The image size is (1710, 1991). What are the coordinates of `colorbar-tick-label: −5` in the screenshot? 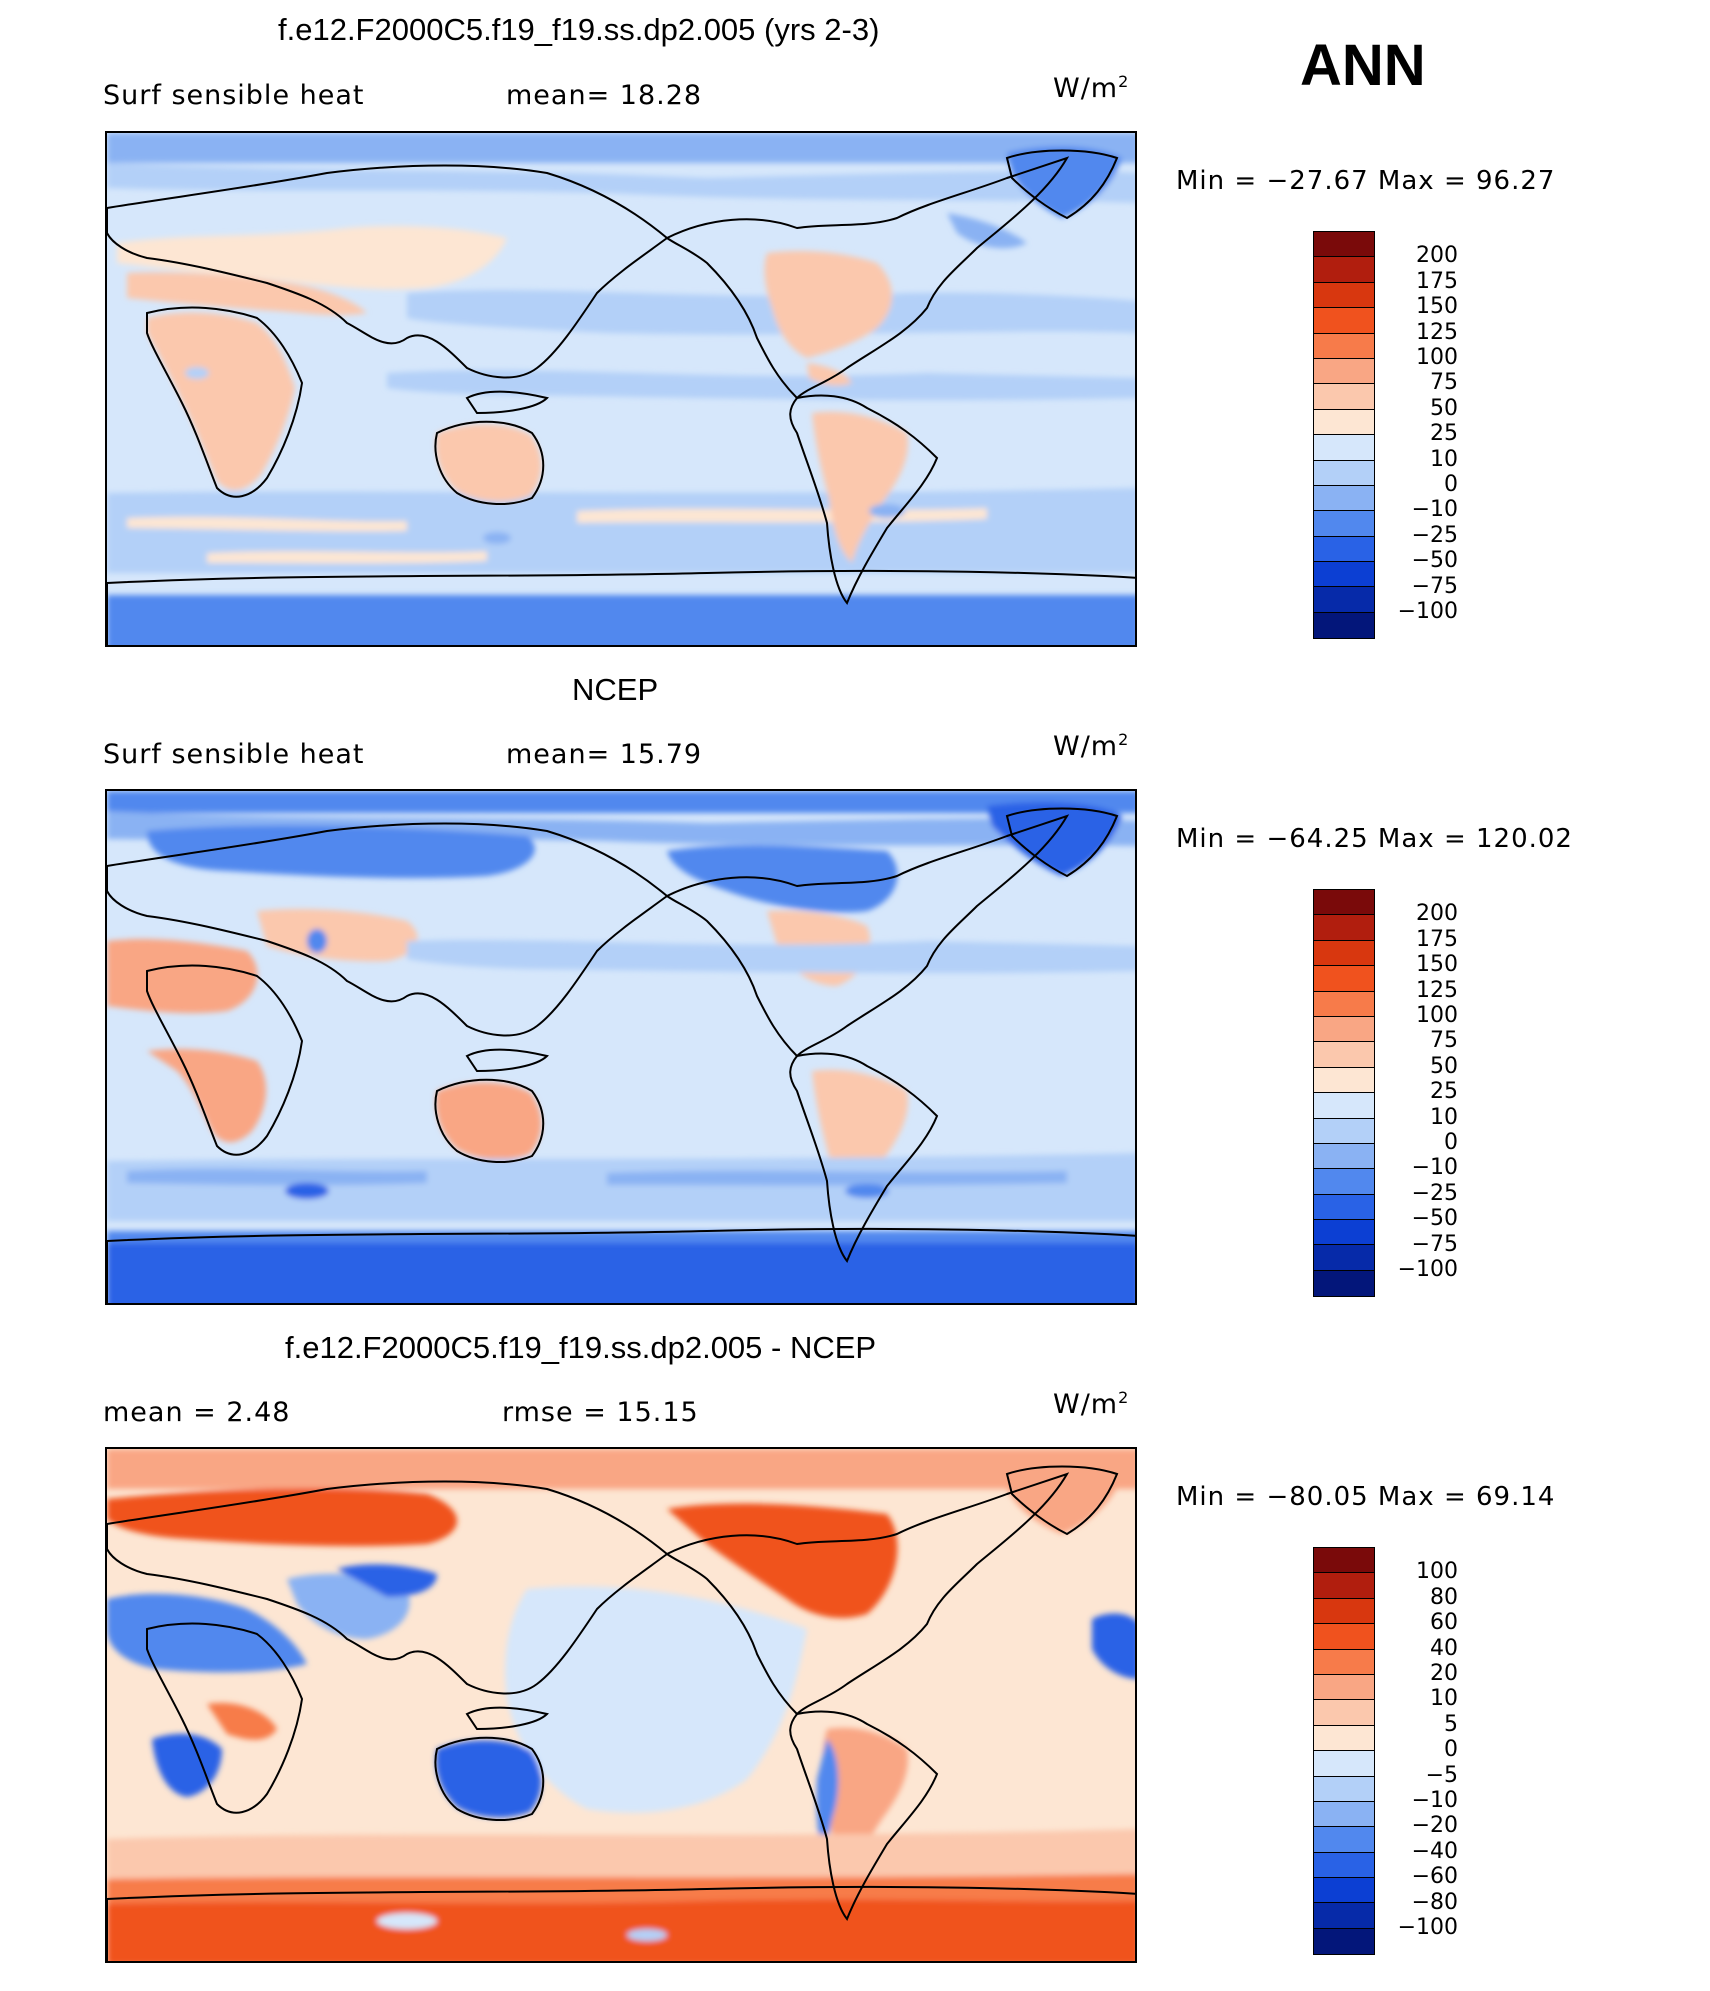 It's located at (1441, 1775).